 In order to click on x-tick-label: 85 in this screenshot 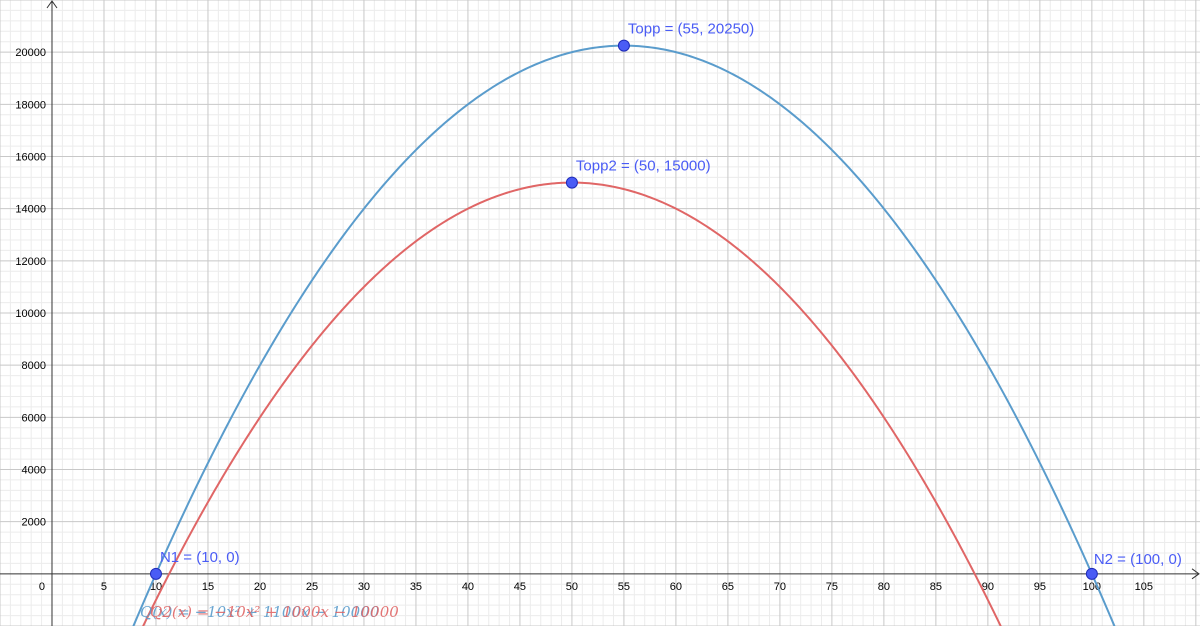, I will do `click(936, 587)`.